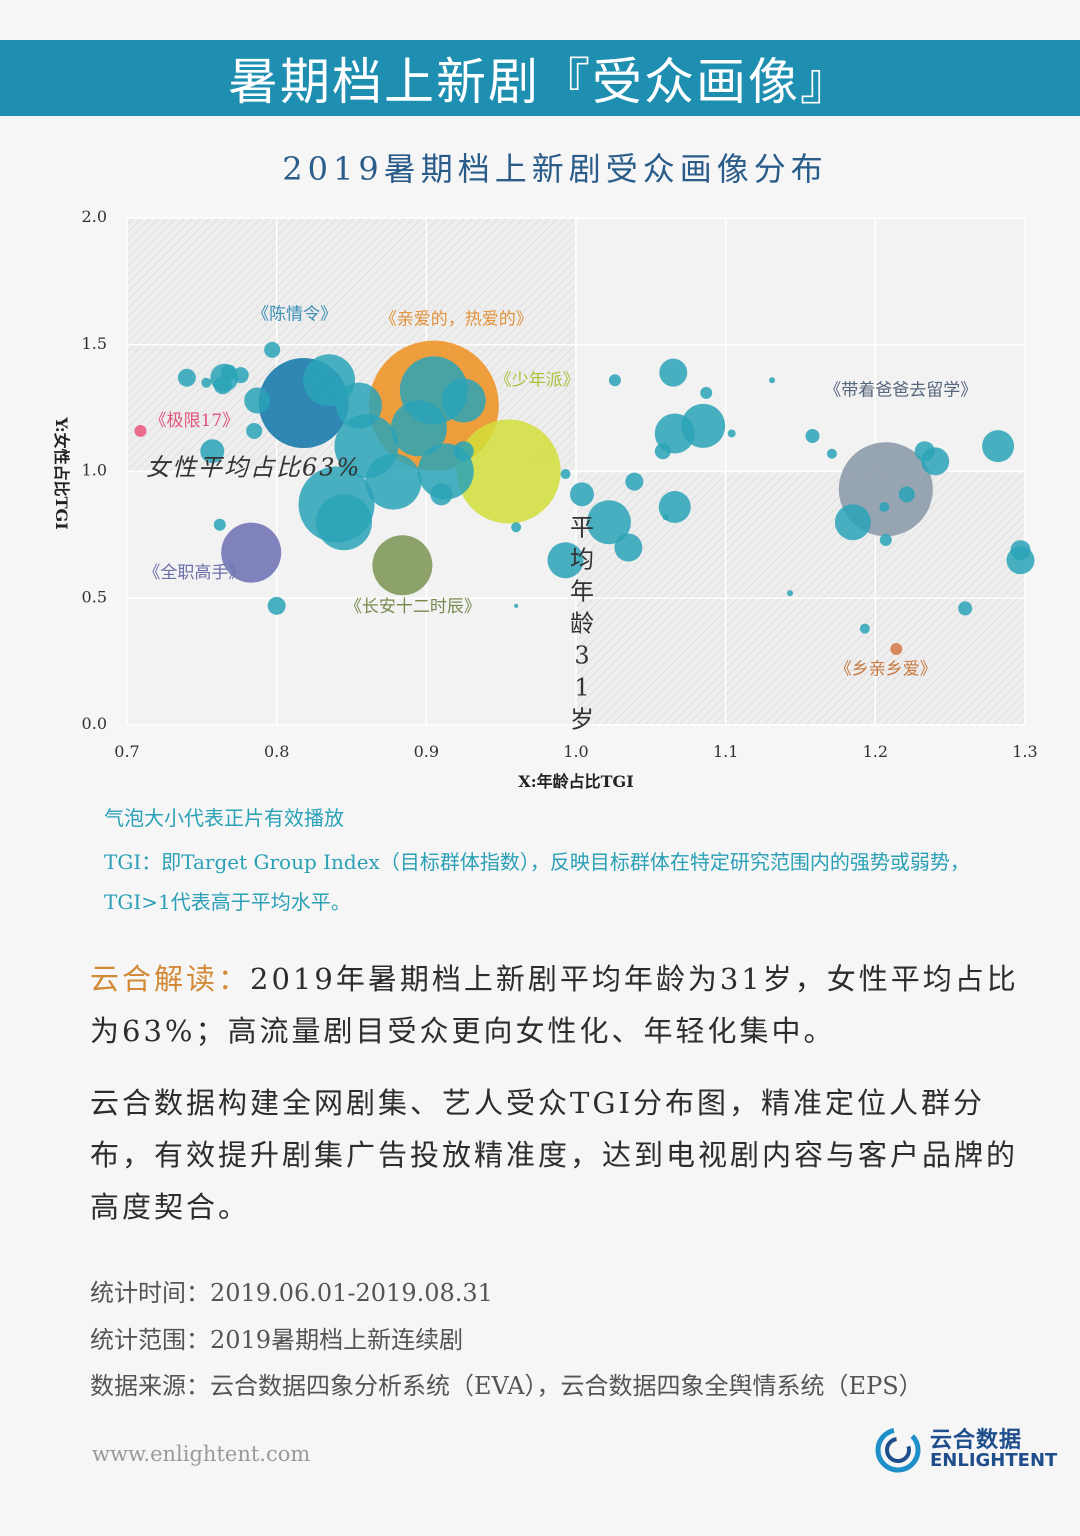 The height and width of the screenshot is (1536, 1080). I want to click on avg-age-label: 平均年龄 3 1 岁, so click(582, 624).